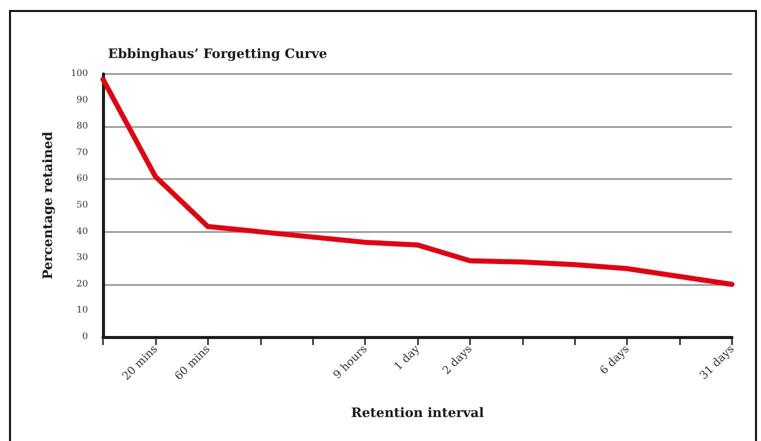  I want to click on y-tick-label: 30, so click(82, 258).